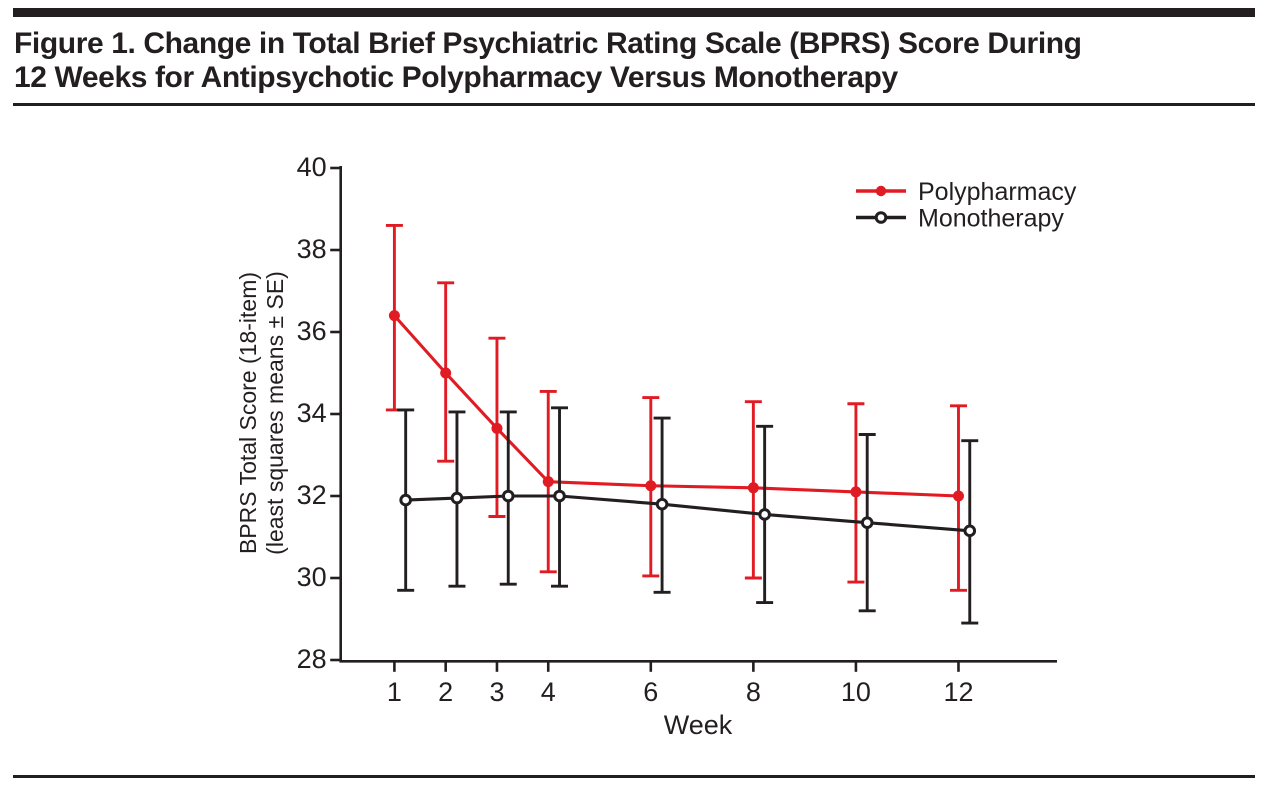 The image size is (1268, 794). I want to click on y-tick-label: 28, so click(312, 659).